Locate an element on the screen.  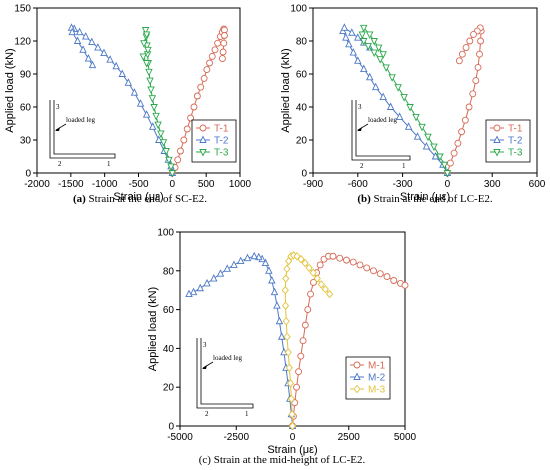
plot-frame is located at coordinates (425, 90).